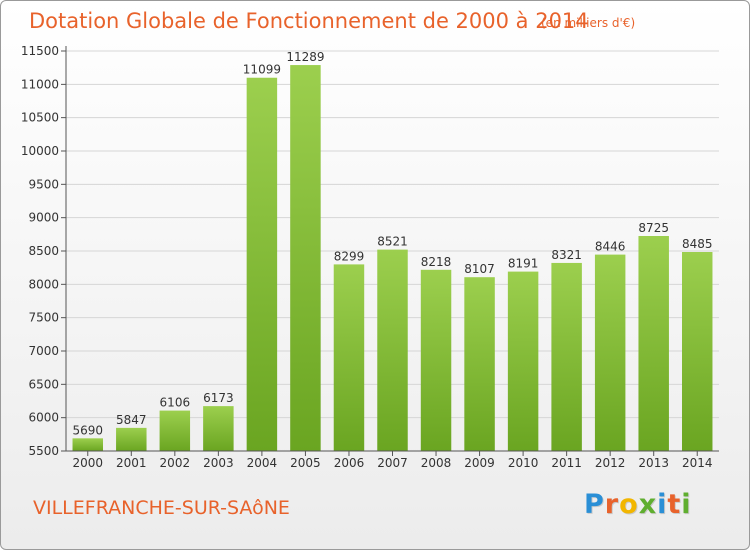 Image resolution: width=750 pixels, height=550 pixels. I want to click on y-tick-label: 11500, so click(40, 51).